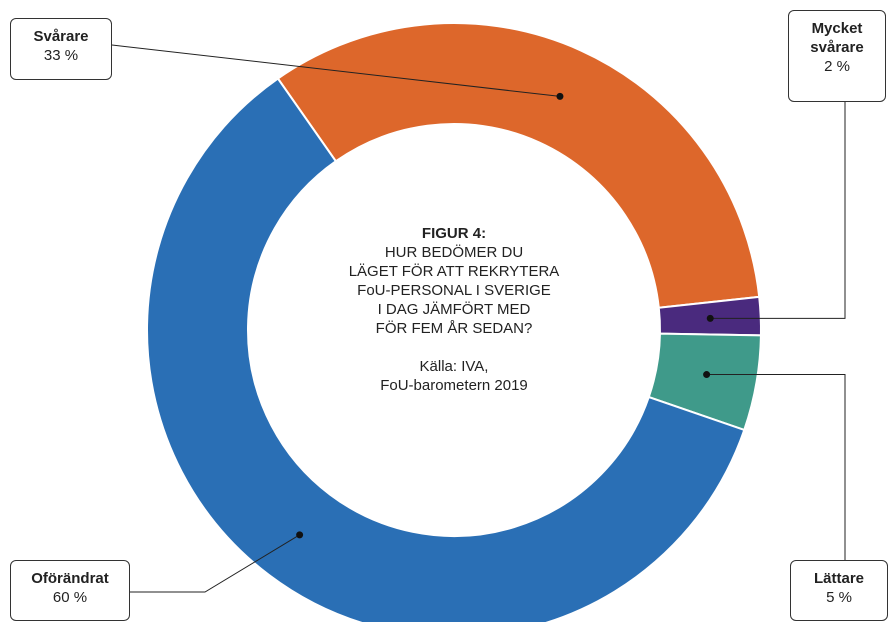  I want to click on source-line: Källa: IVA,, so click(454, 366).